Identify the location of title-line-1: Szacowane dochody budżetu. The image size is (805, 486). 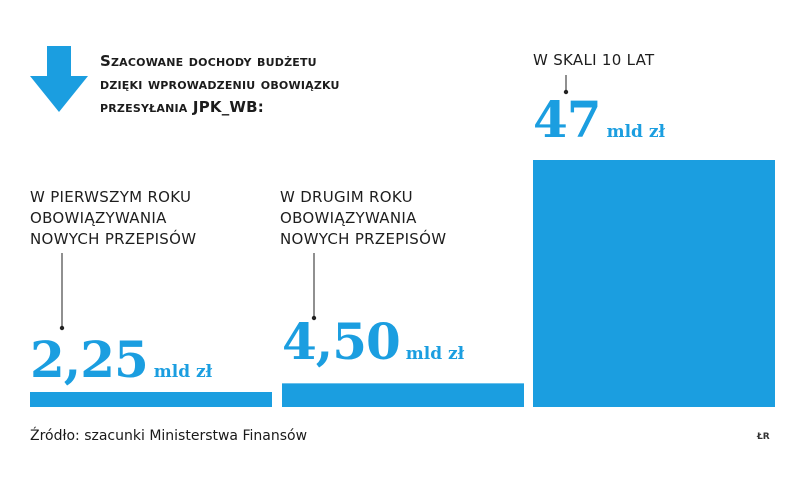
(208, 61).